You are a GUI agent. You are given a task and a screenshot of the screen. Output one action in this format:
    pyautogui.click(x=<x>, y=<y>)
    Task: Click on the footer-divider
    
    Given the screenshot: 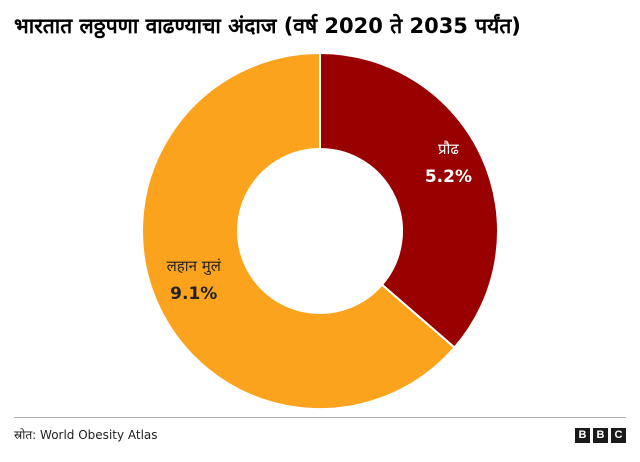 What is the action you would take?
    pyautogui.click(x=320, y=417)
    